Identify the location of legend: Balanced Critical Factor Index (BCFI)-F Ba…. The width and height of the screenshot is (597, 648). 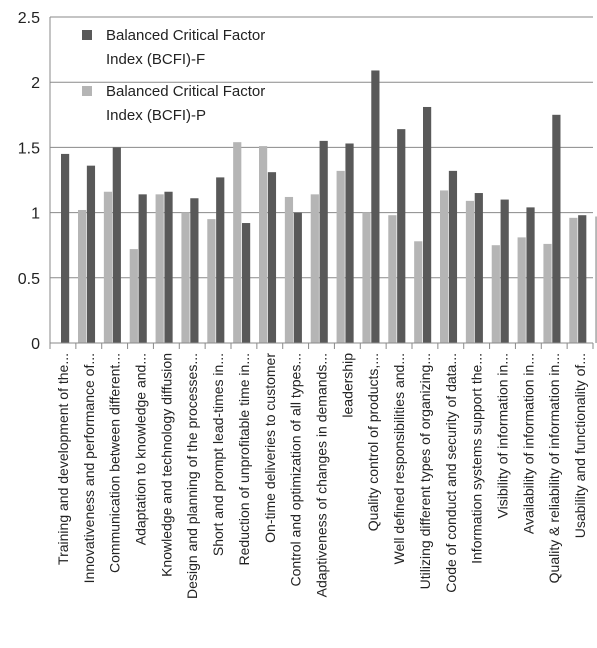
(173, 75).